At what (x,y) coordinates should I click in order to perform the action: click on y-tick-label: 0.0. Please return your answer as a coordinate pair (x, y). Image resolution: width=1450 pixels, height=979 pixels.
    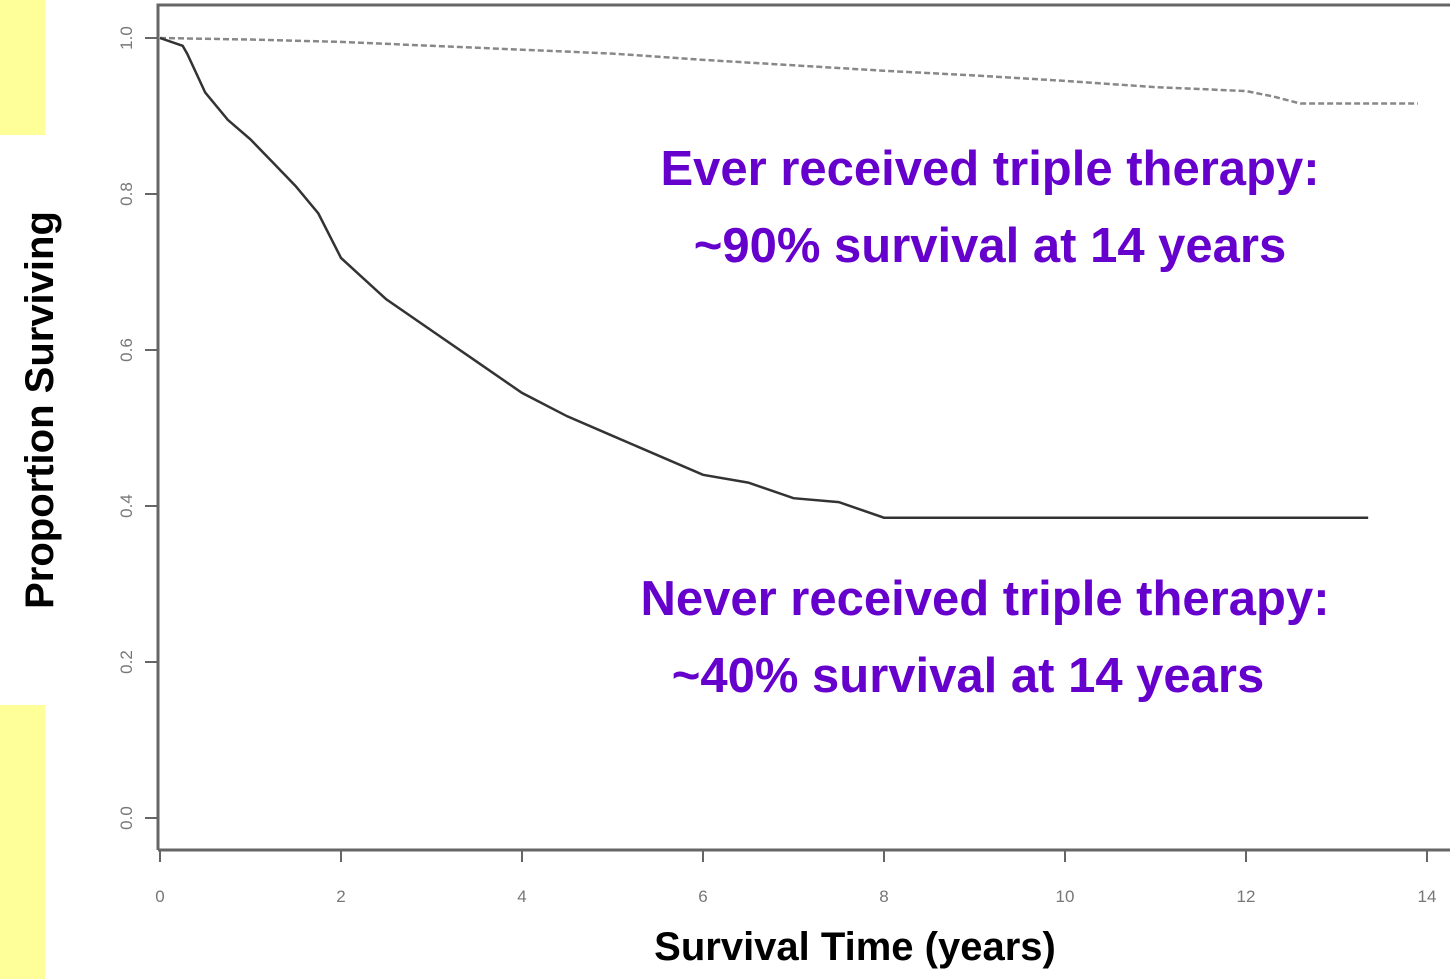
    Looking at the image, I should click on (126, 818).